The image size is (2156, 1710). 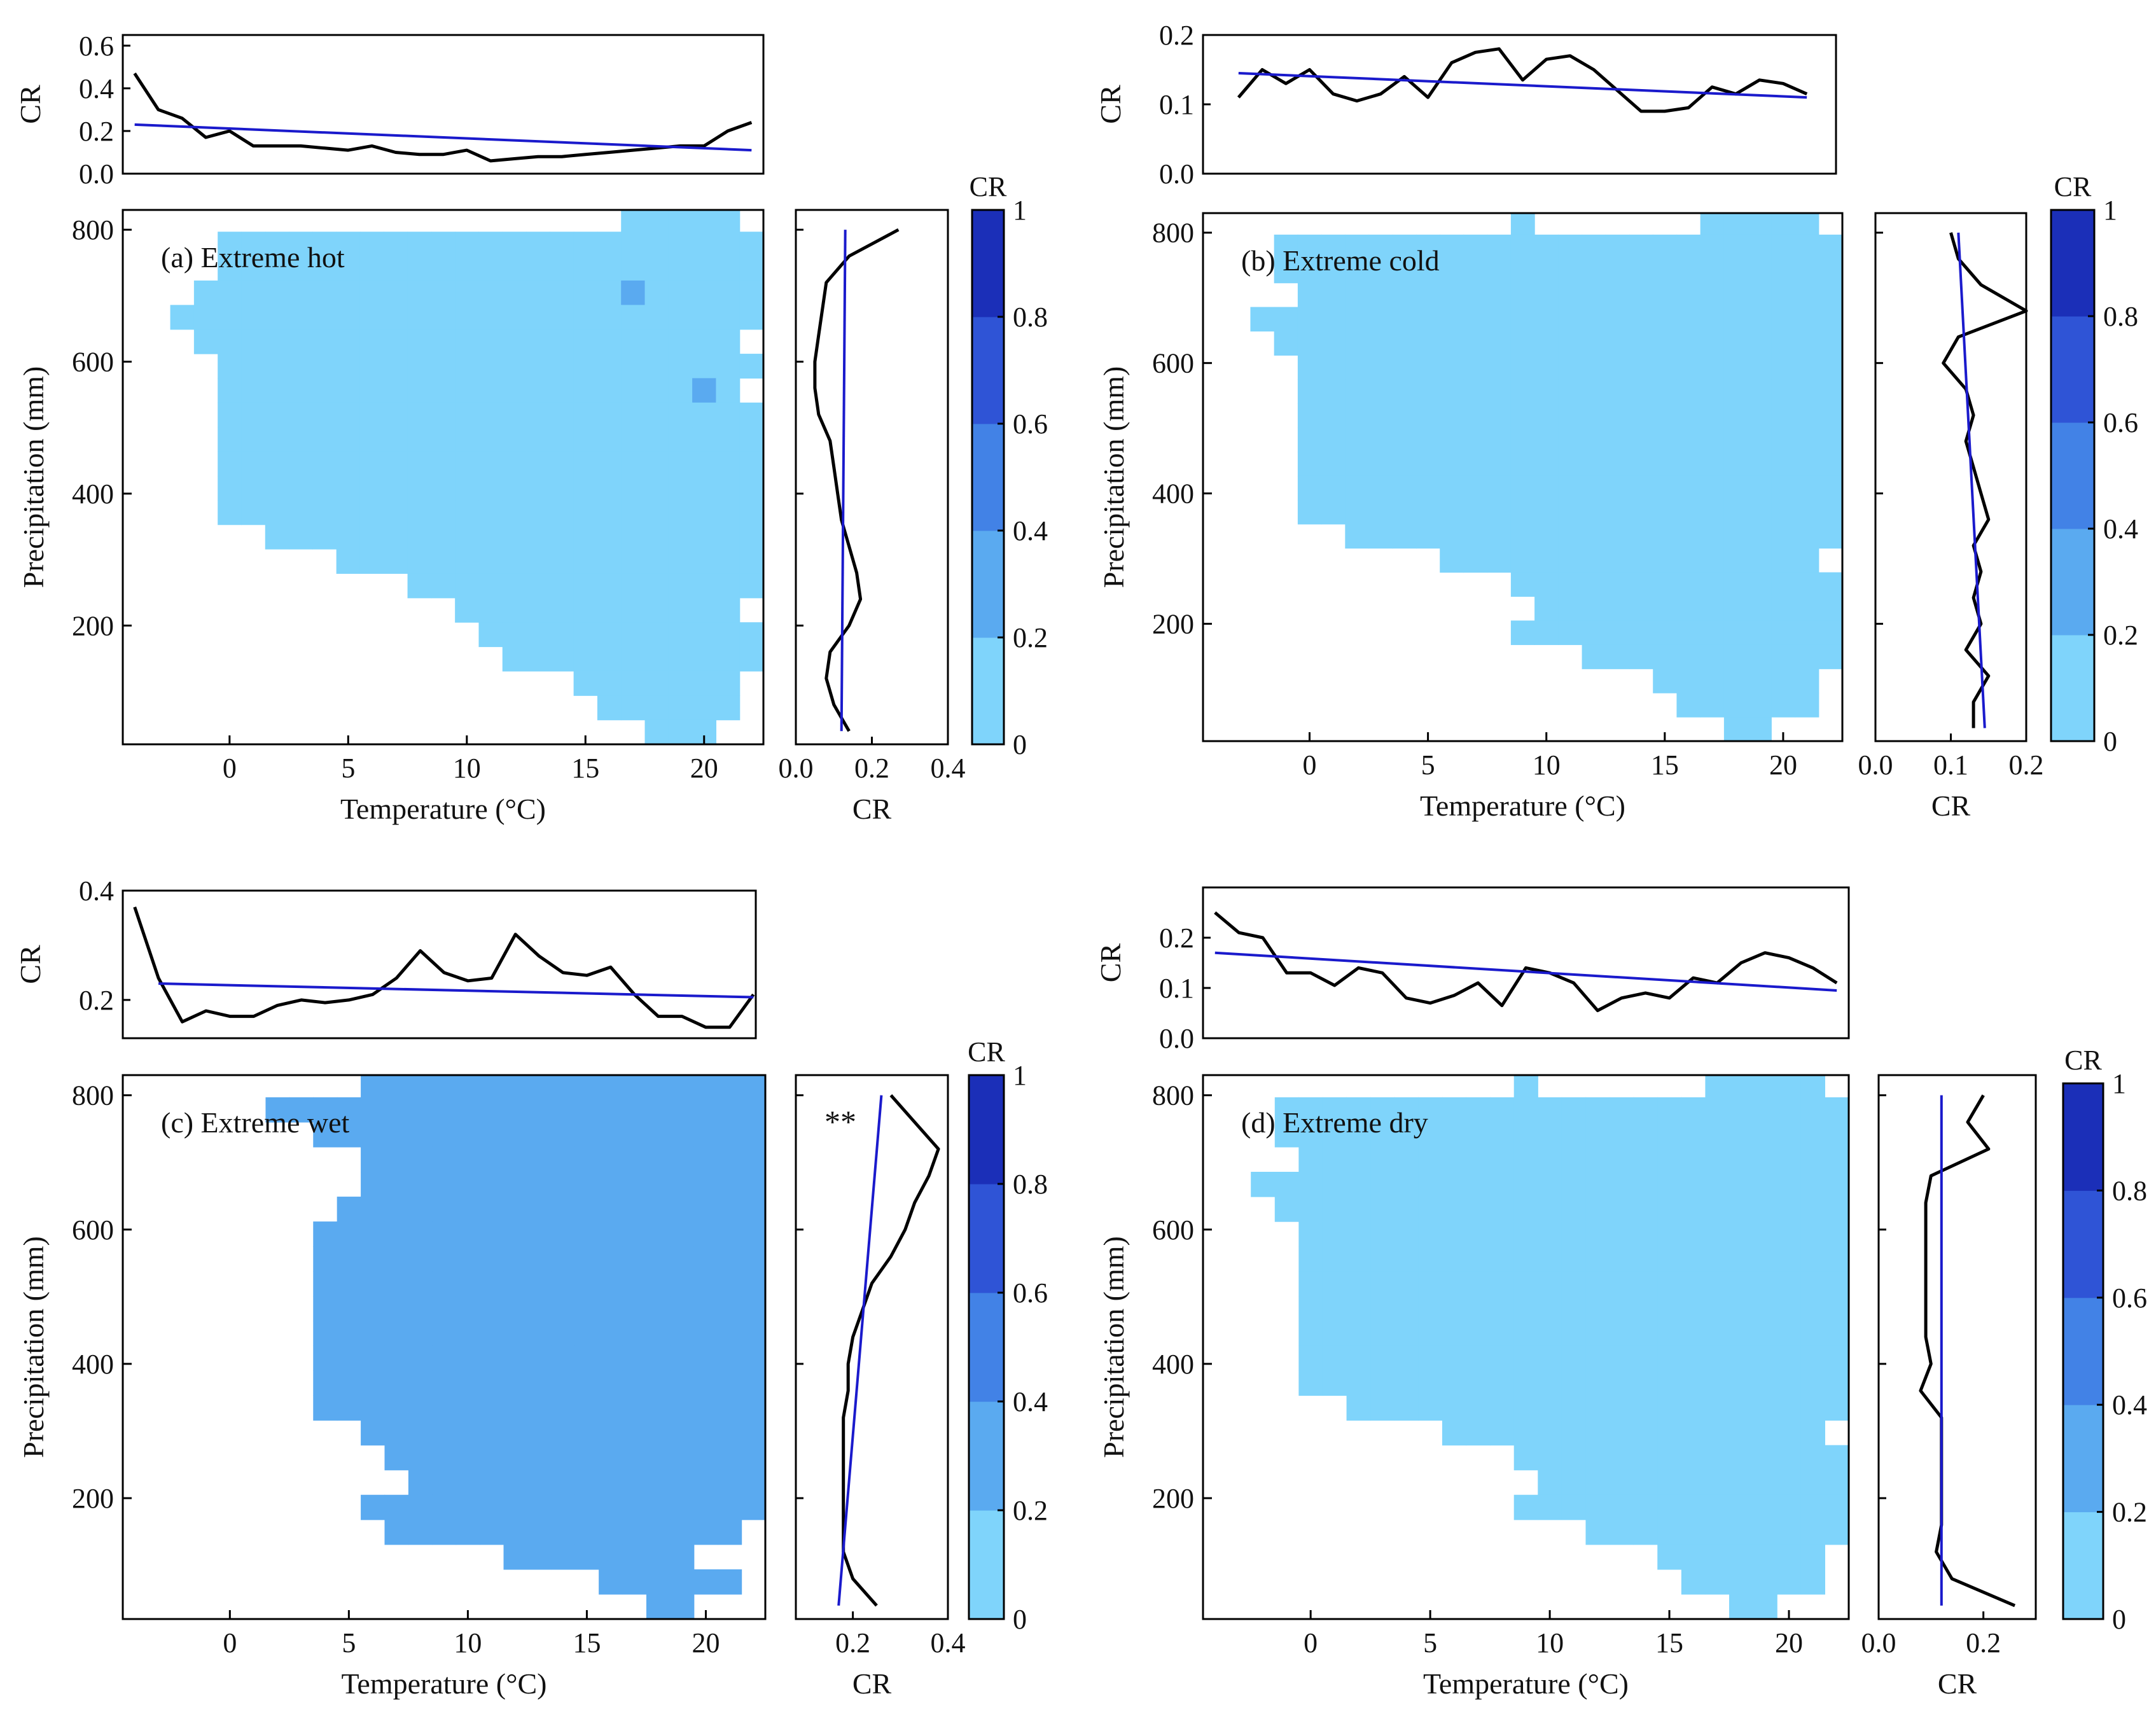 What do you see at coordinates (988, 477) in the screenshot?
I see `colorbar-frame` at bounding box center [988, 477].